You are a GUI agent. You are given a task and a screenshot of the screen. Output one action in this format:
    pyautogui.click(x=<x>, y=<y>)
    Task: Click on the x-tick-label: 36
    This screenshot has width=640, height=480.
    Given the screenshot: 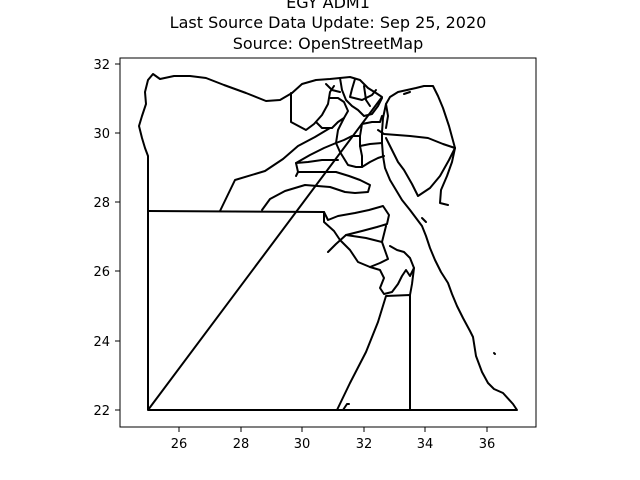 What is the action you would take?
    pyautogui.click(x=487, y=444)
    